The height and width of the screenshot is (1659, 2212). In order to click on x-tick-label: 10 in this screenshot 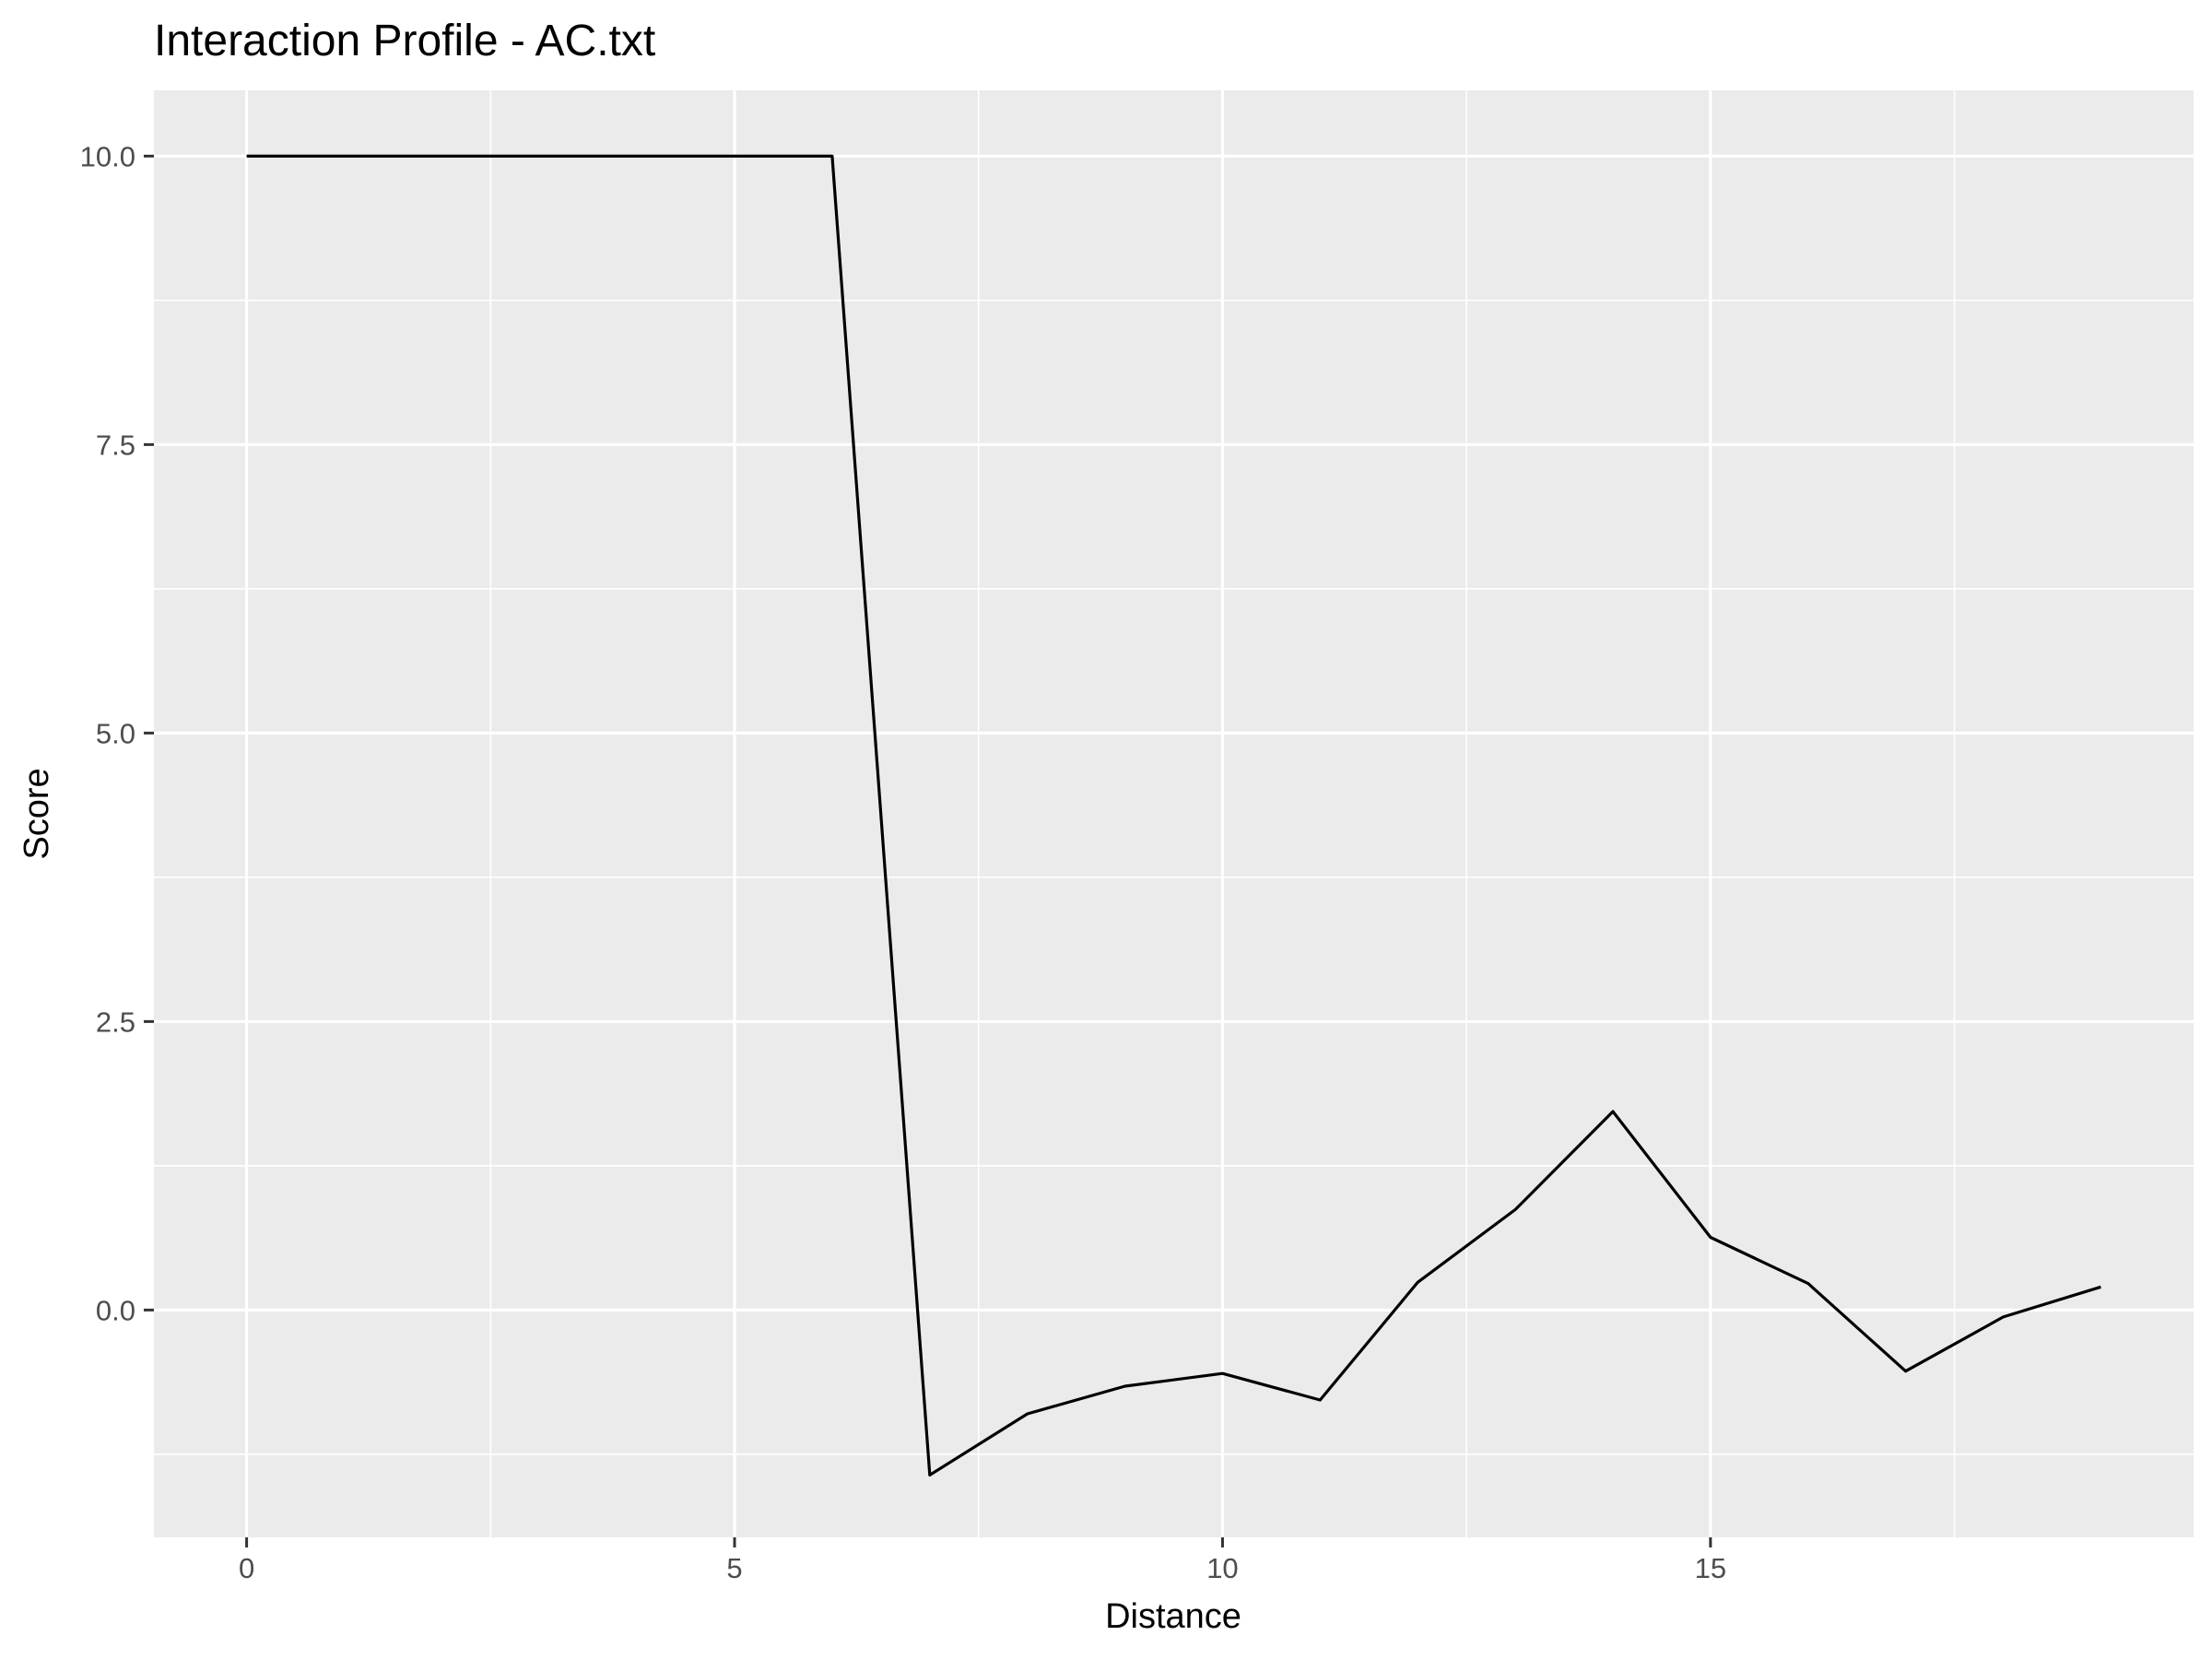, I will do `click(1222, 1568)`.